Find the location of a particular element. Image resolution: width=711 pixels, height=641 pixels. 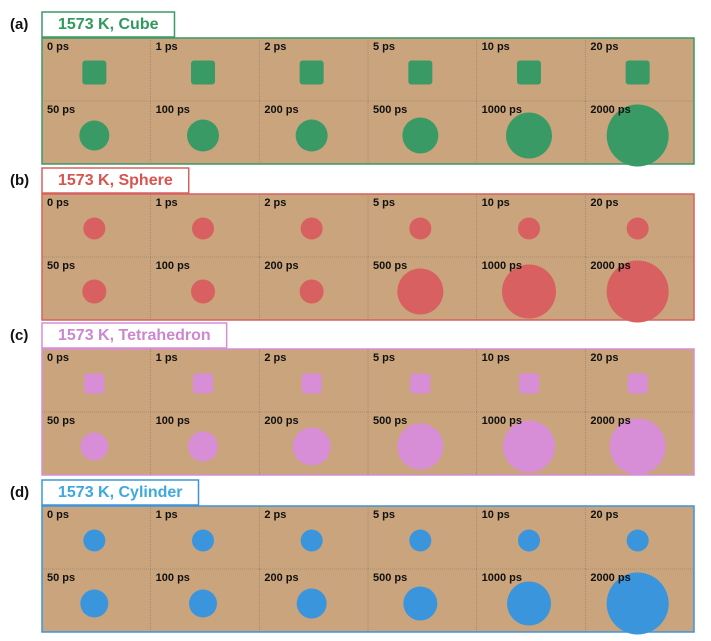

panel-label: (d) is located at coordinates (19, 492).